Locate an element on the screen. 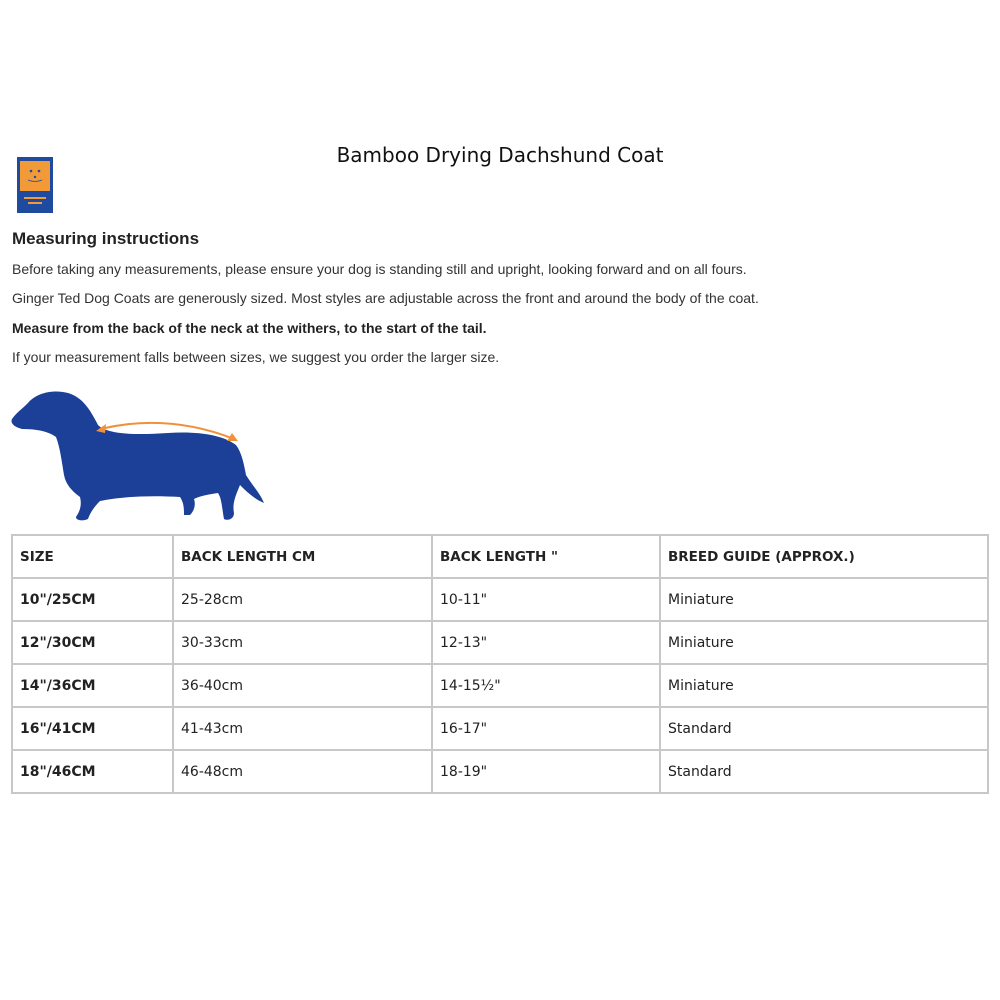 This screenshot has height=1000, width=1000. size-cell: 10"/25CM is located at coordinates (92, 599).